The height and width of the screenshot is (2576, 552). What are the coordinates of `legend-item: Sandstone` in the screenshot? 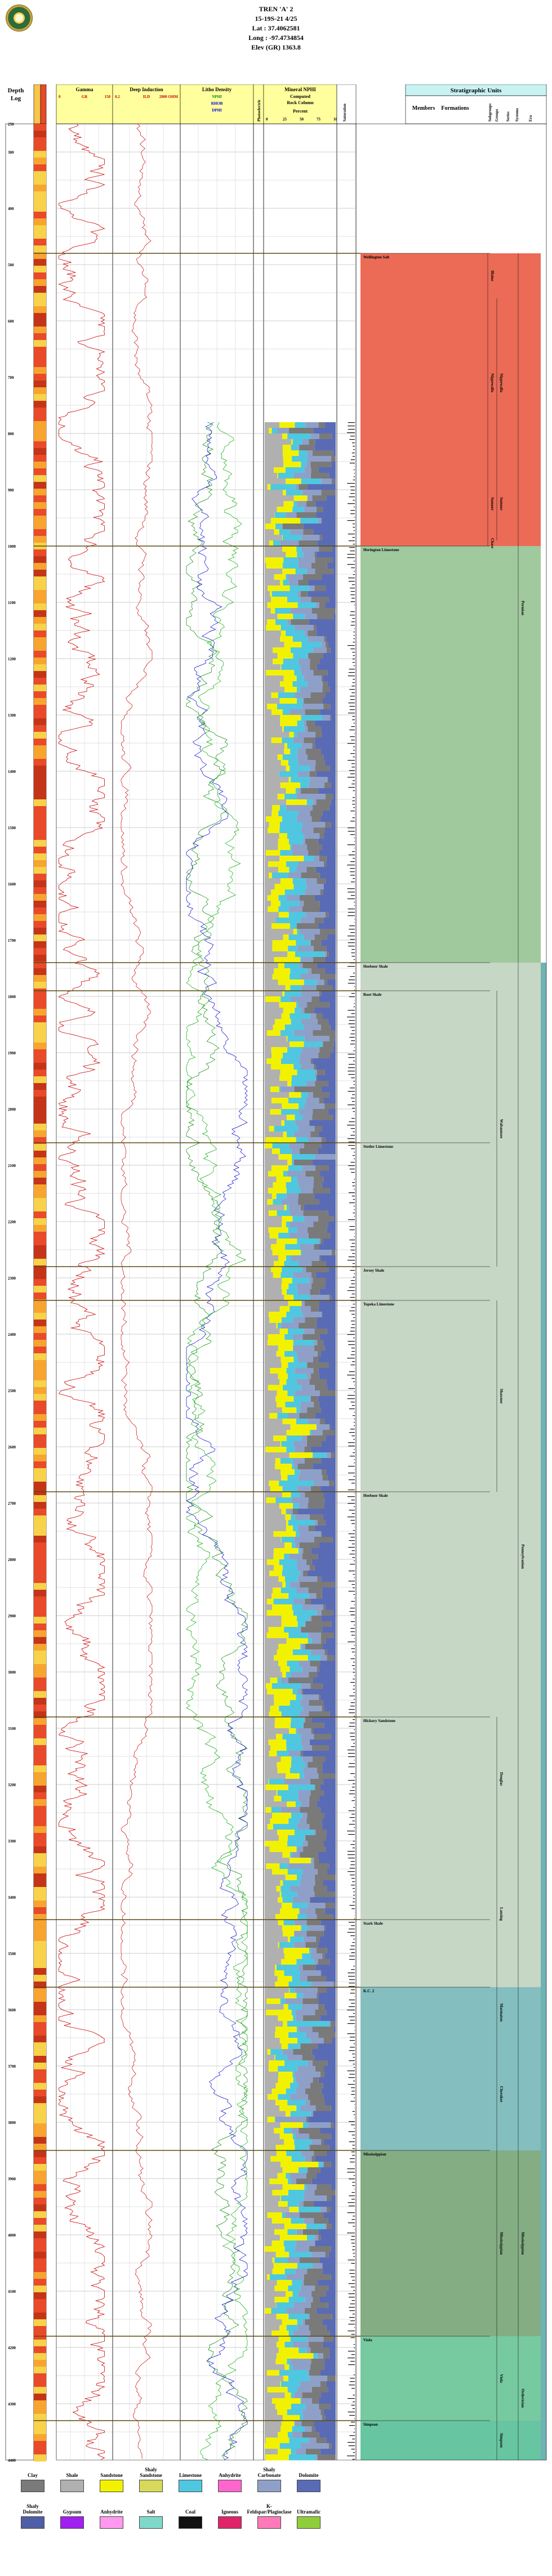 It's located at (111, 2479).